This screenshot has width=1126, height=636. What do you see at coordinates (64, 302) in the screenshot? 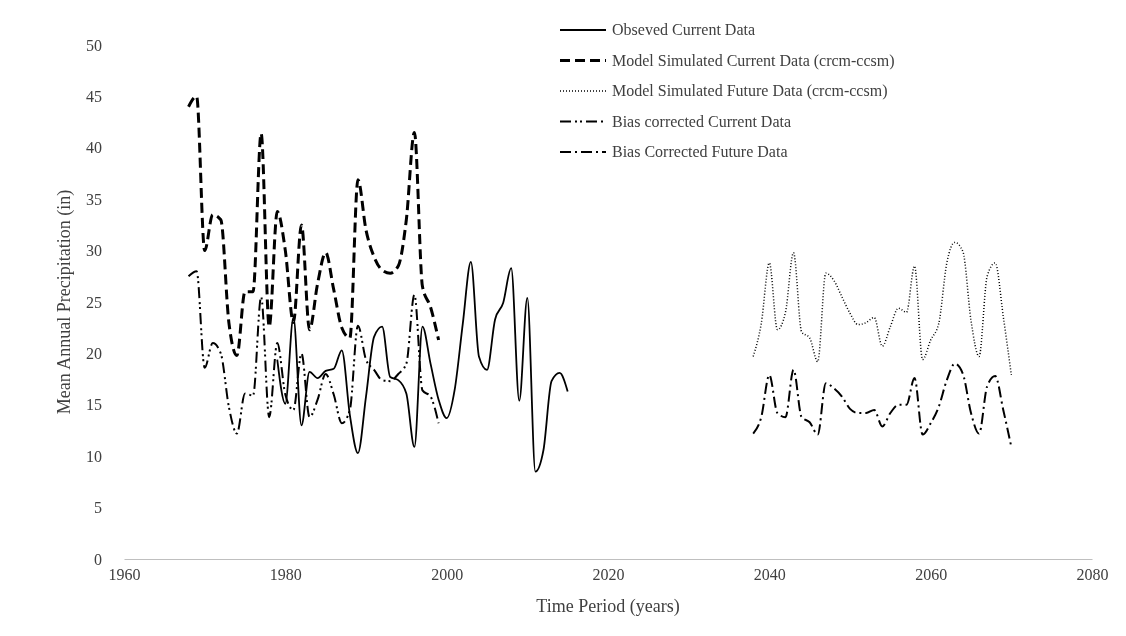
I see `y-axis-title: Mean Annual Precipitation (in)` at bounding box center [64, 302].